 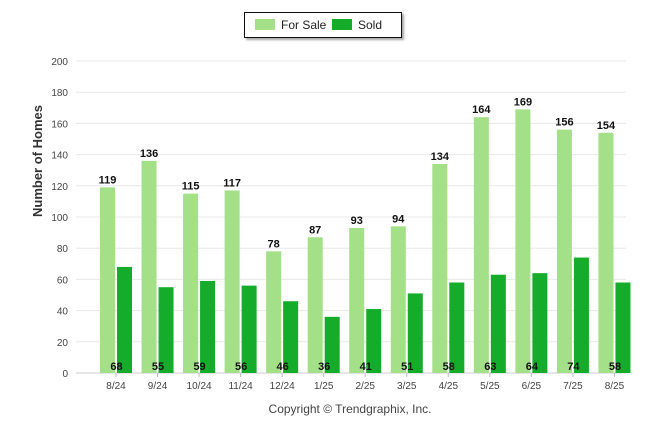 What do you see at coordinates (606, 126) in the screenshot?
I see `data-label-for-sale: 154` at bounding box center [606, 126].